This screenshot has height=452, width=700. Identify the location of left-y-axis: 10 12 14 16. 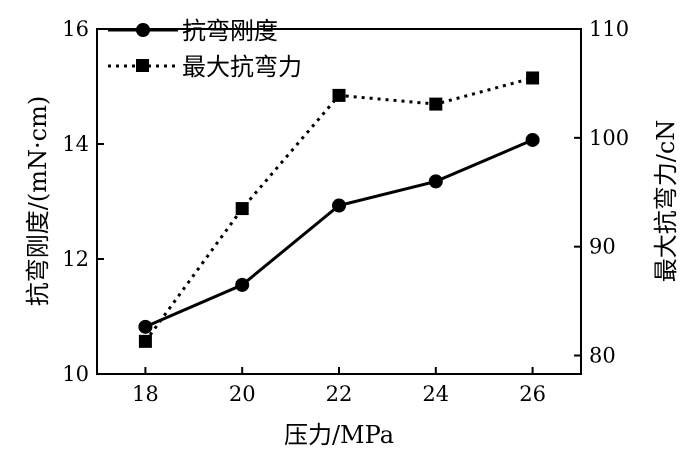
(83, 201).